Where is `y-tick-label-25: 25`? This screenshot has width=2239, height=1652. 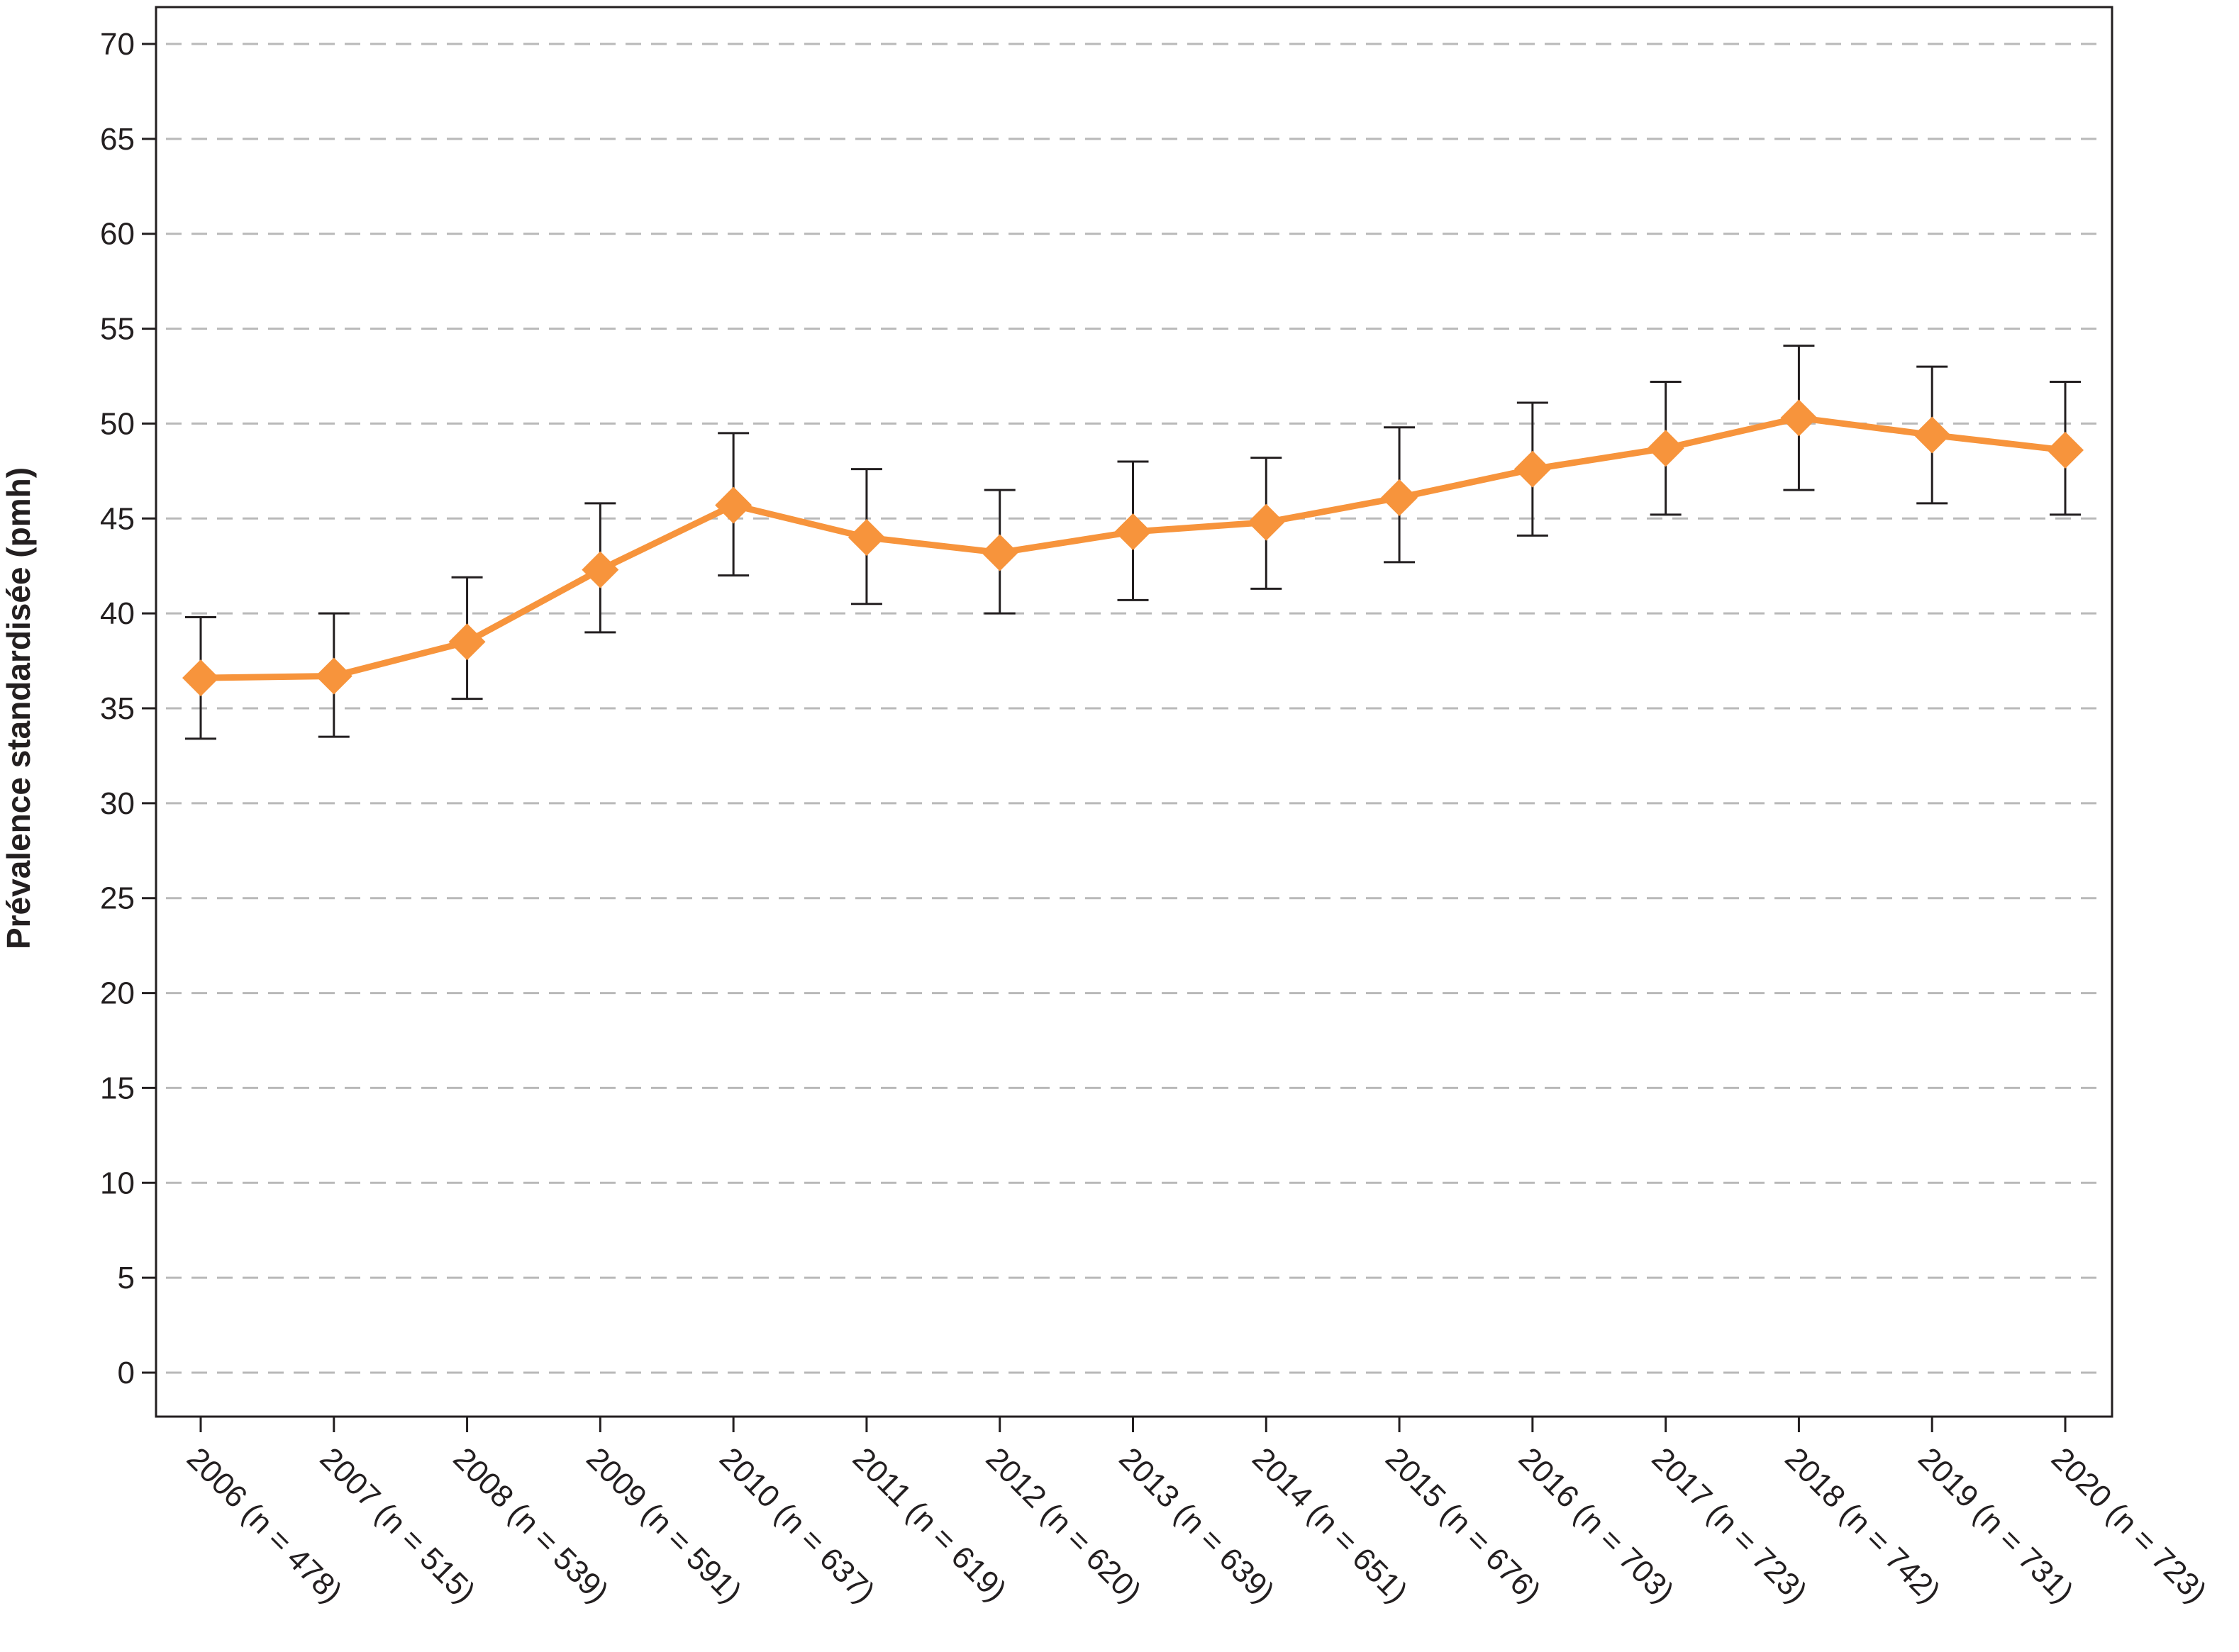
y-tick-label-25: 25 is located at coordinates (118, 898).